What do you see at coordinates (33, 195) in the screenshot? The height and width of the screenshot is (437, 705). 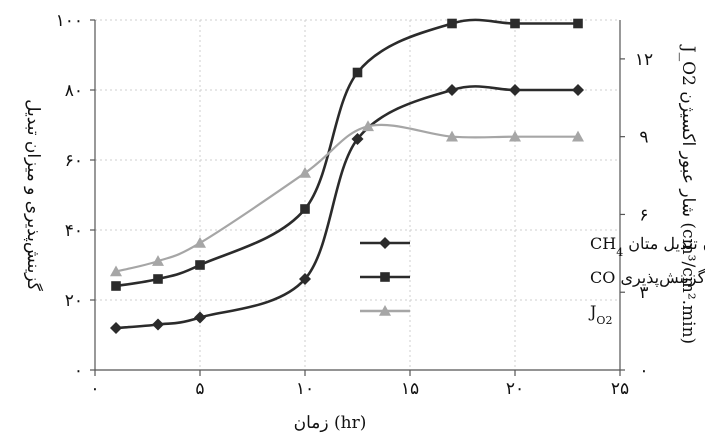 I see `y-axis-left-title: گزینش‌پذیری و میزان تبدیل` at bounding box center [33, 195].